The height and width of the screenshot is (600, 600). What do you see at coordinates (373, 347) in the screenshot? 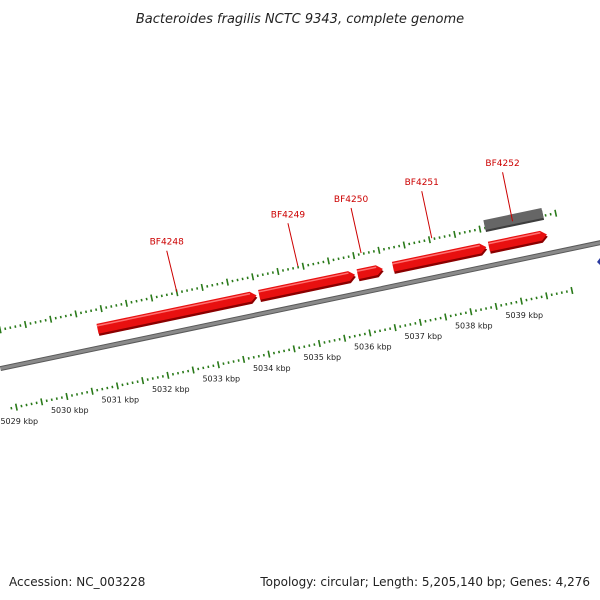
I see `scale-tick-label: 5036 kbp` at bounding box center [373, 347].